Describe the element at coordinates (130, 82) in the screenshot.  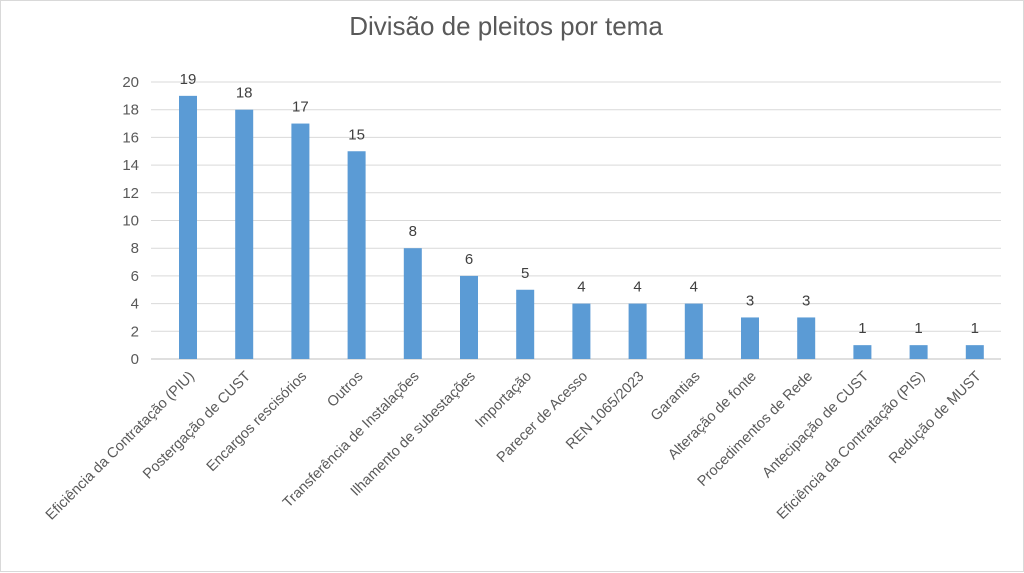
I see `y-tick-label: 20` at that location.